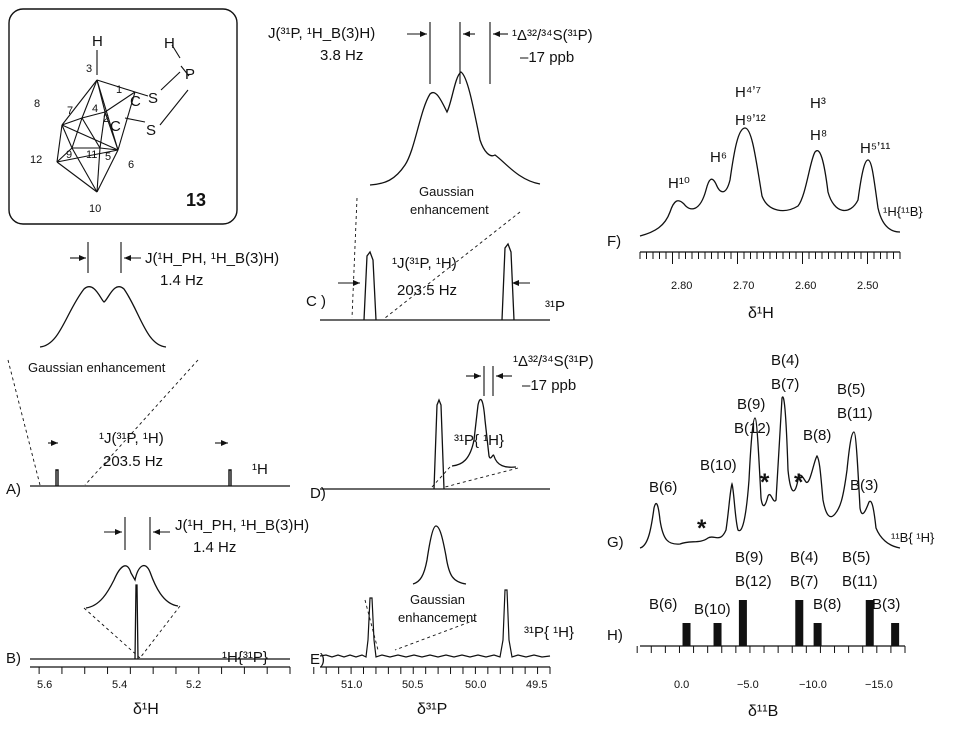  I want to click on panel-e-tick-0: 51.0, so click(351, 685).